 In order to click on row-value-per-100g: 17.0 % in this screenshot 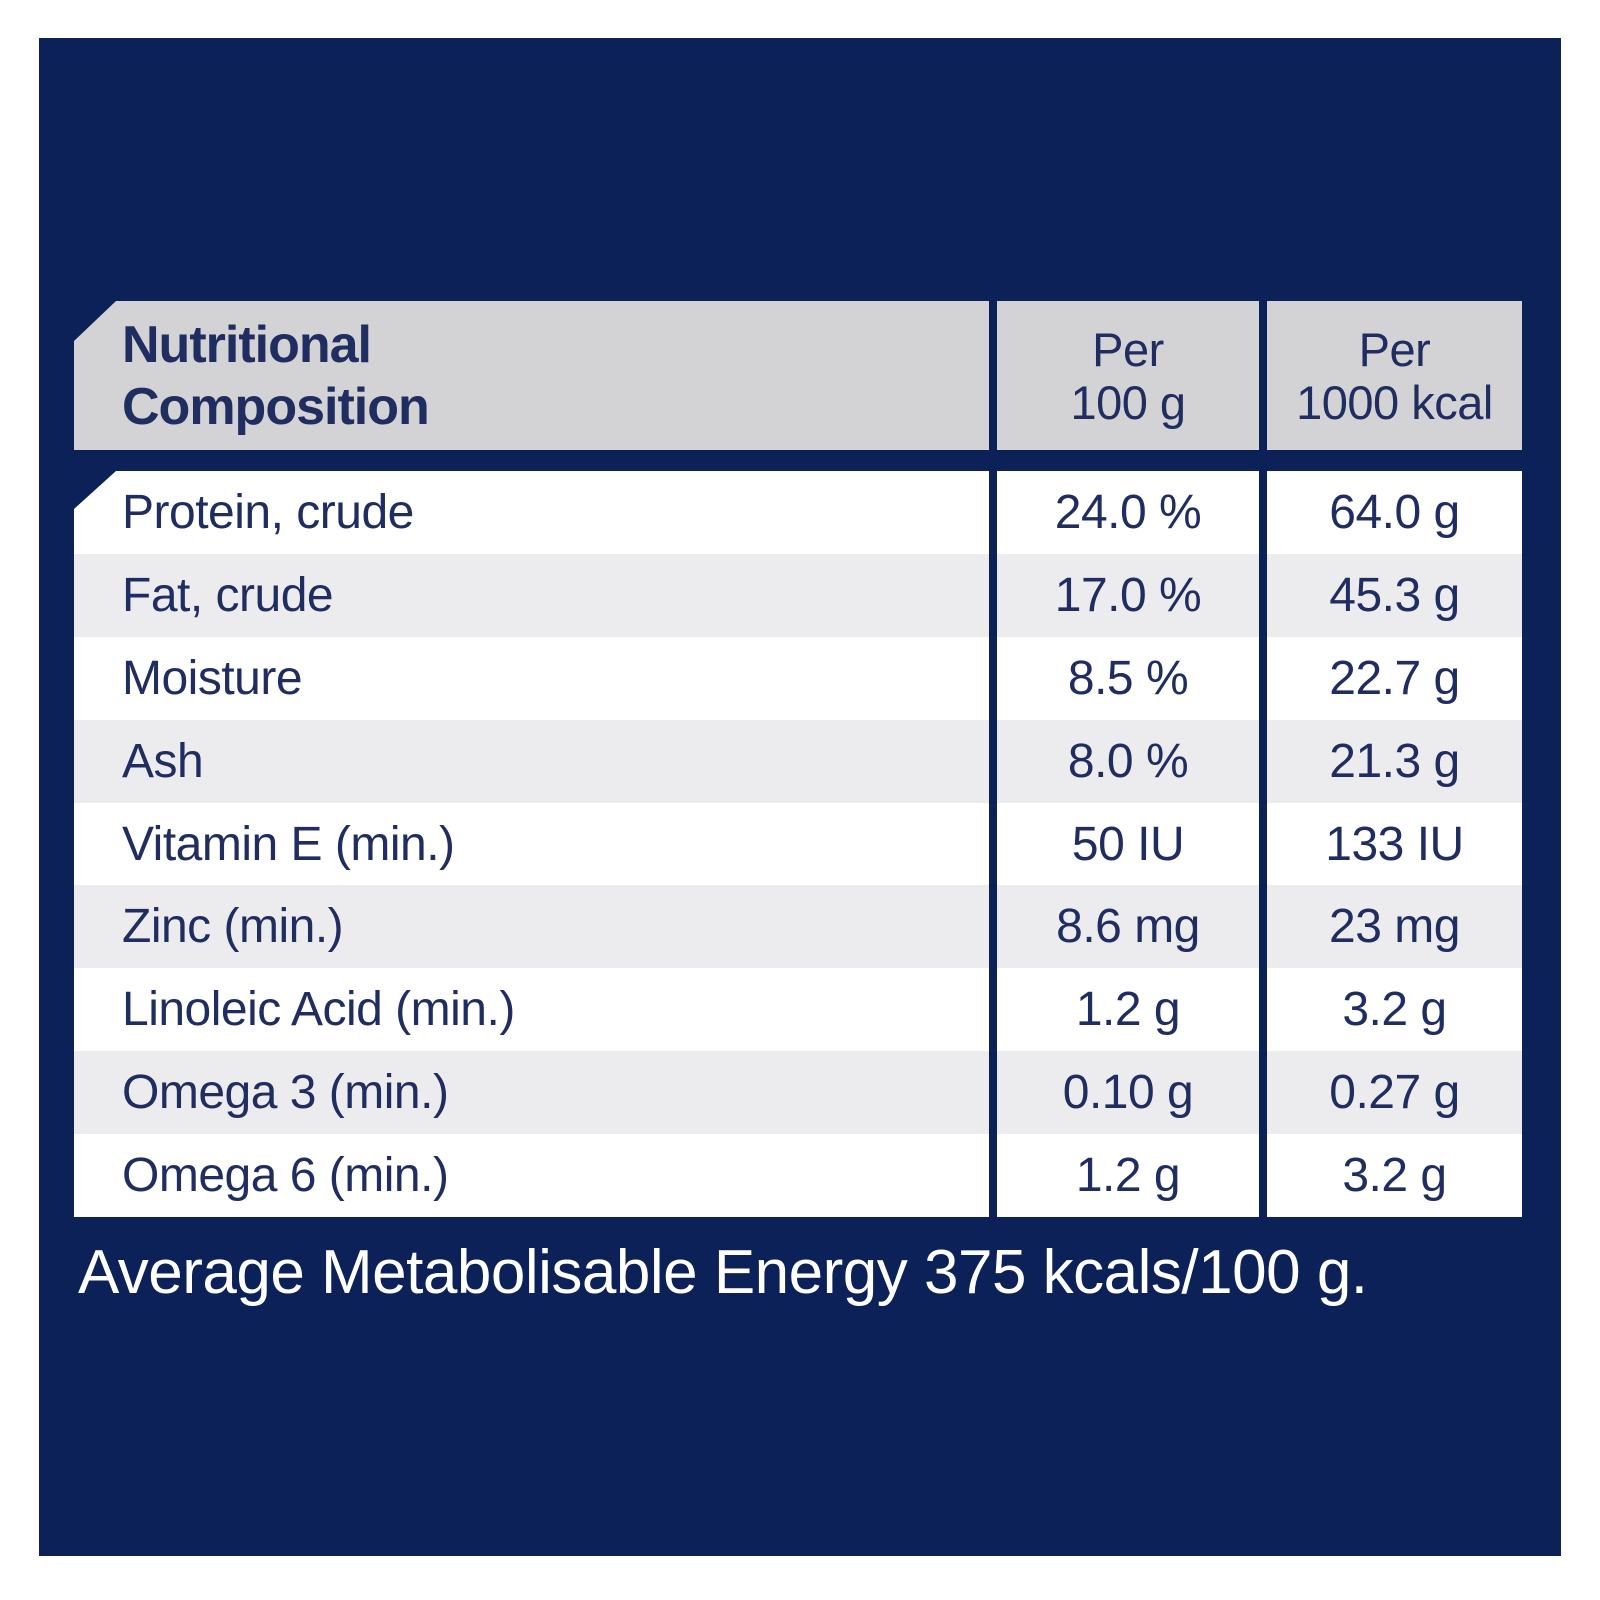, I will do `click(1128, 595)`.